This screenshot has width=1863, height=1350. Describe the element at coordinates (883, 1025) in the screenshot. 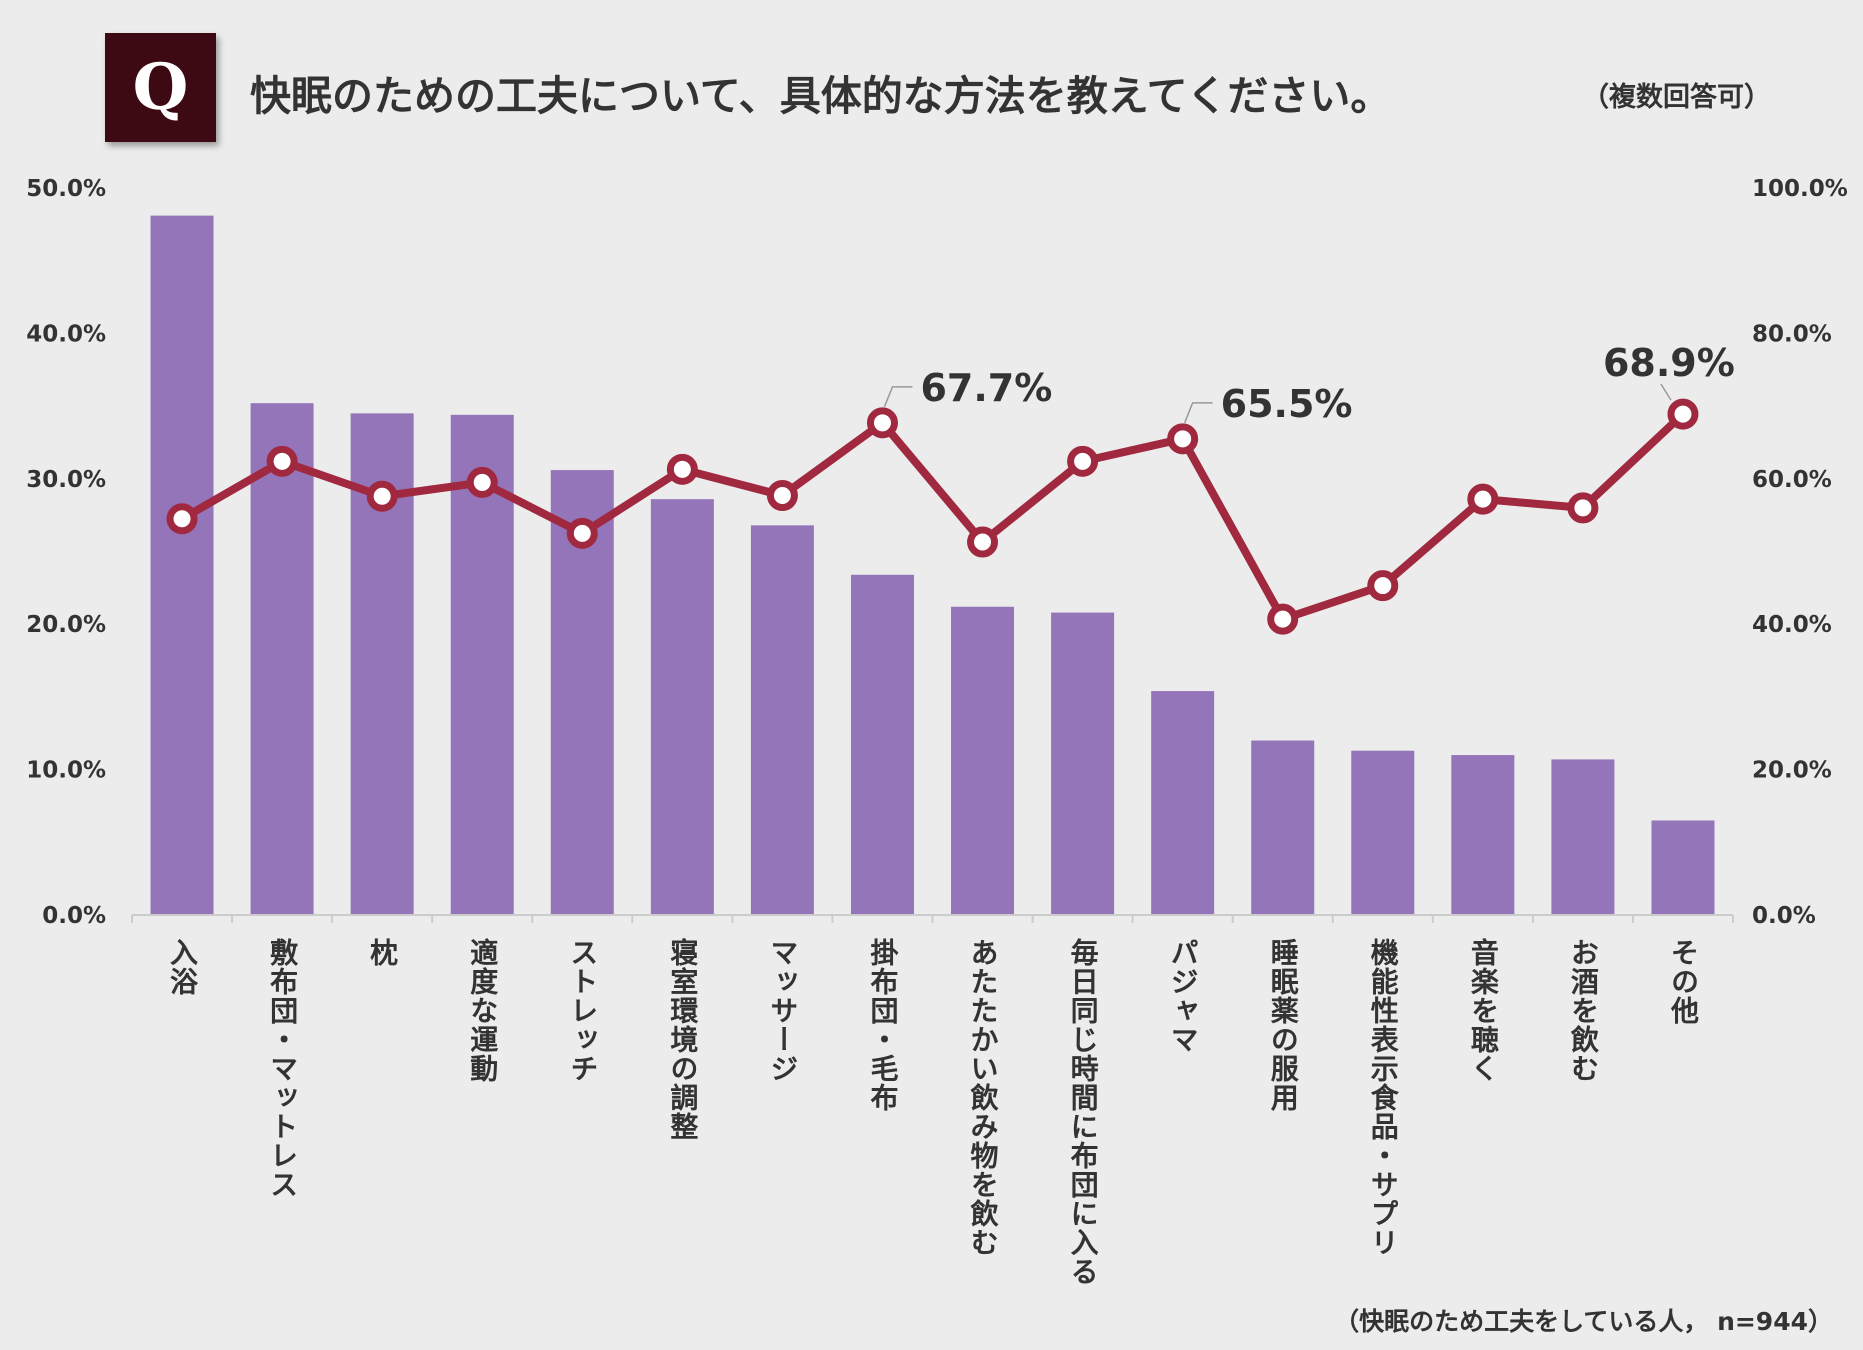

I see `category-label: 掛布団・毛布` at that location.